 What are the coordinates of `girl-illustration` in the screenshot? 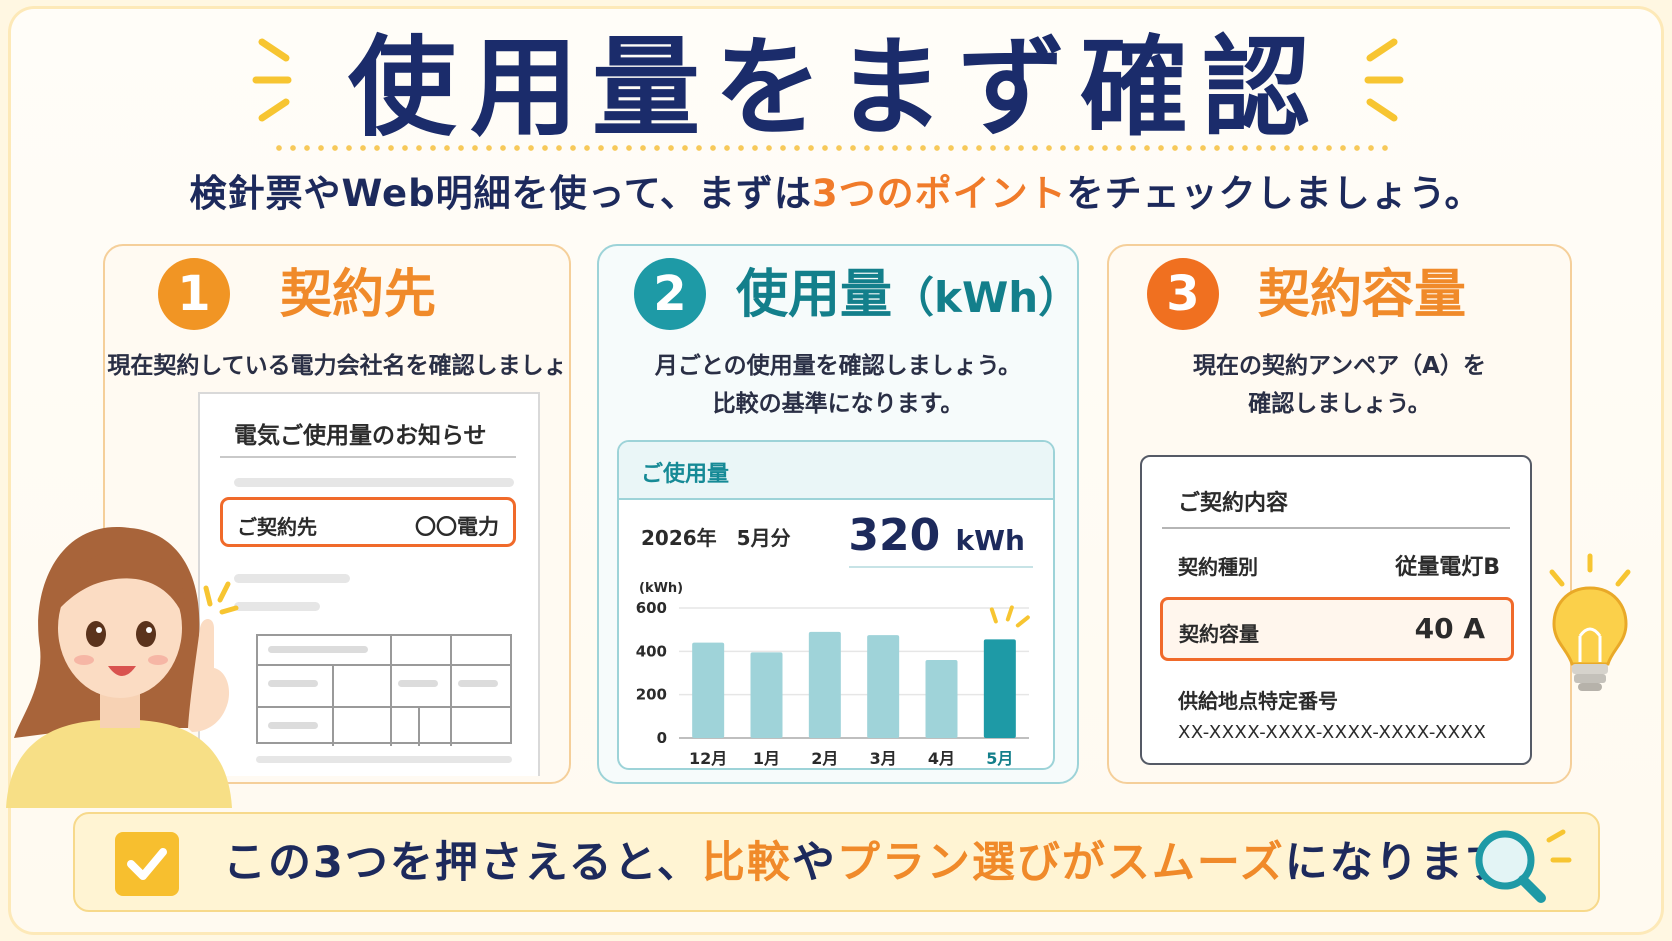 It's located at (122, 667).